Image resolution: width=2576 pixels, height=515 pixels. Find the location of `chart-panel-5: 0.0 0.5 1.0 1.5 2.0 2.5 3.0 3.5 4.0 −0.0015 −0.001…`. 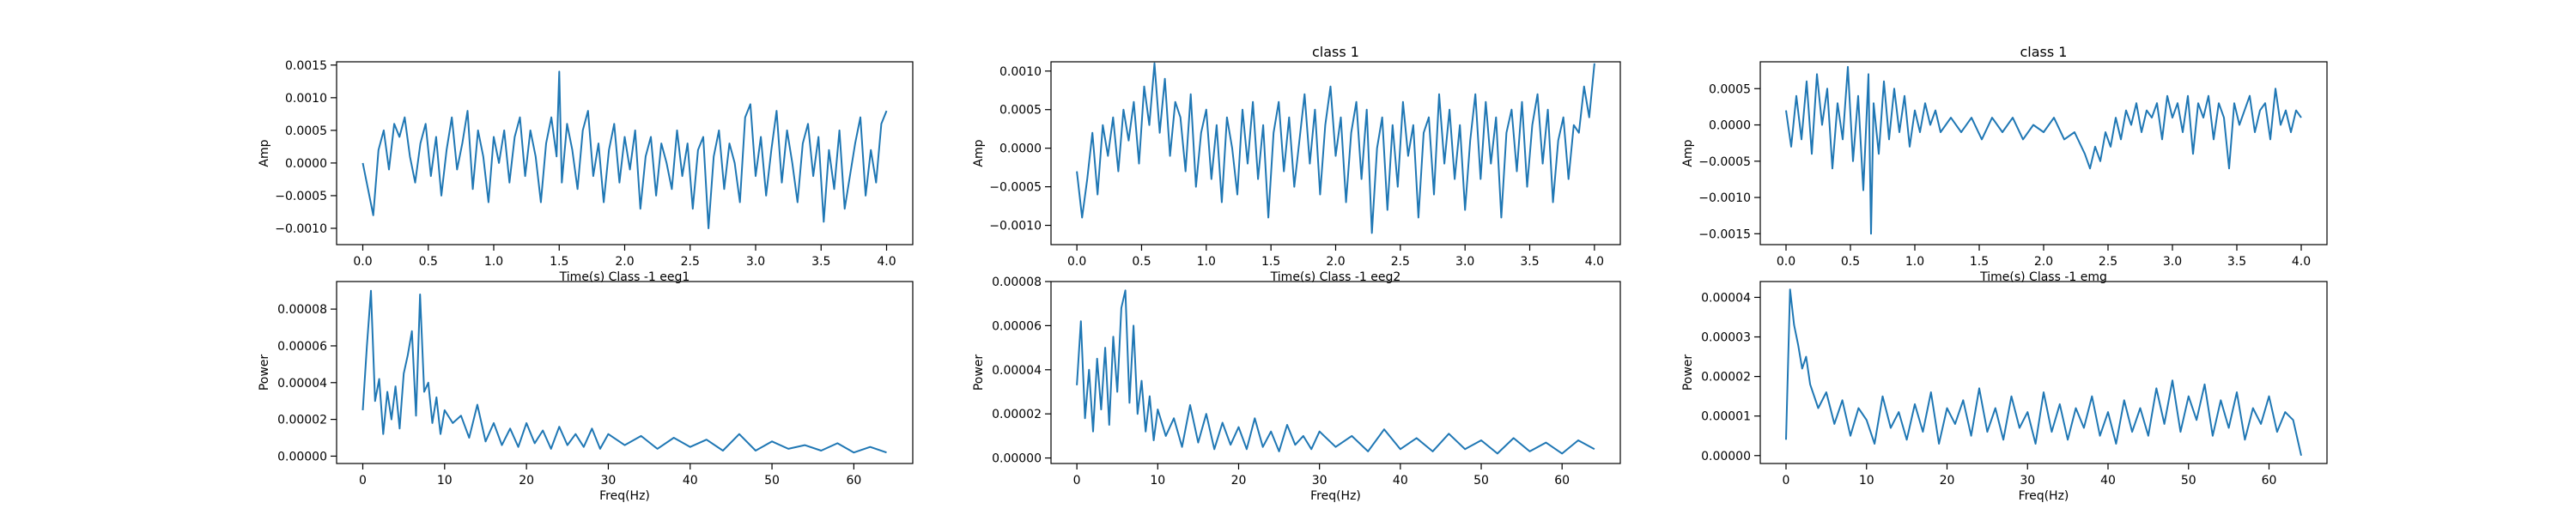

chart-panel-5: 0.0 0.5 1.0 1.5 2.0 2.5 3.0 3.5 4.0 −0.0015 −0.001… is located at coordinates (2004, 164).